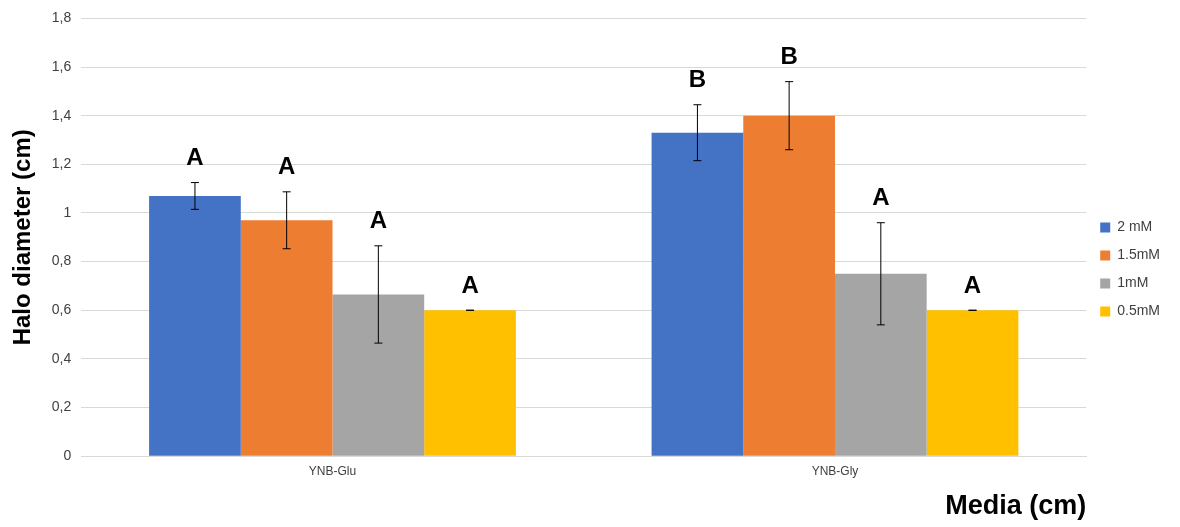 Image resolution: width=1180 pixels, height=527 pixels. I want to click on x-tick-label: YNB-Glu, so click(332, 470).